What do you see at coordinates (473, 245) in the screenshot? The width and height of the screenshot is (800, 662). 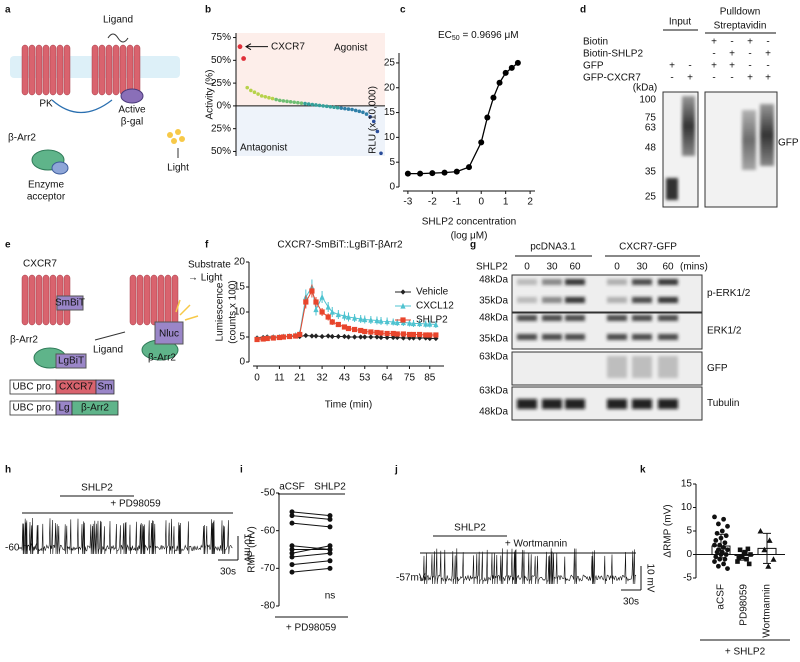 I see `panel-letter: g` at bounding box center [473, 245].